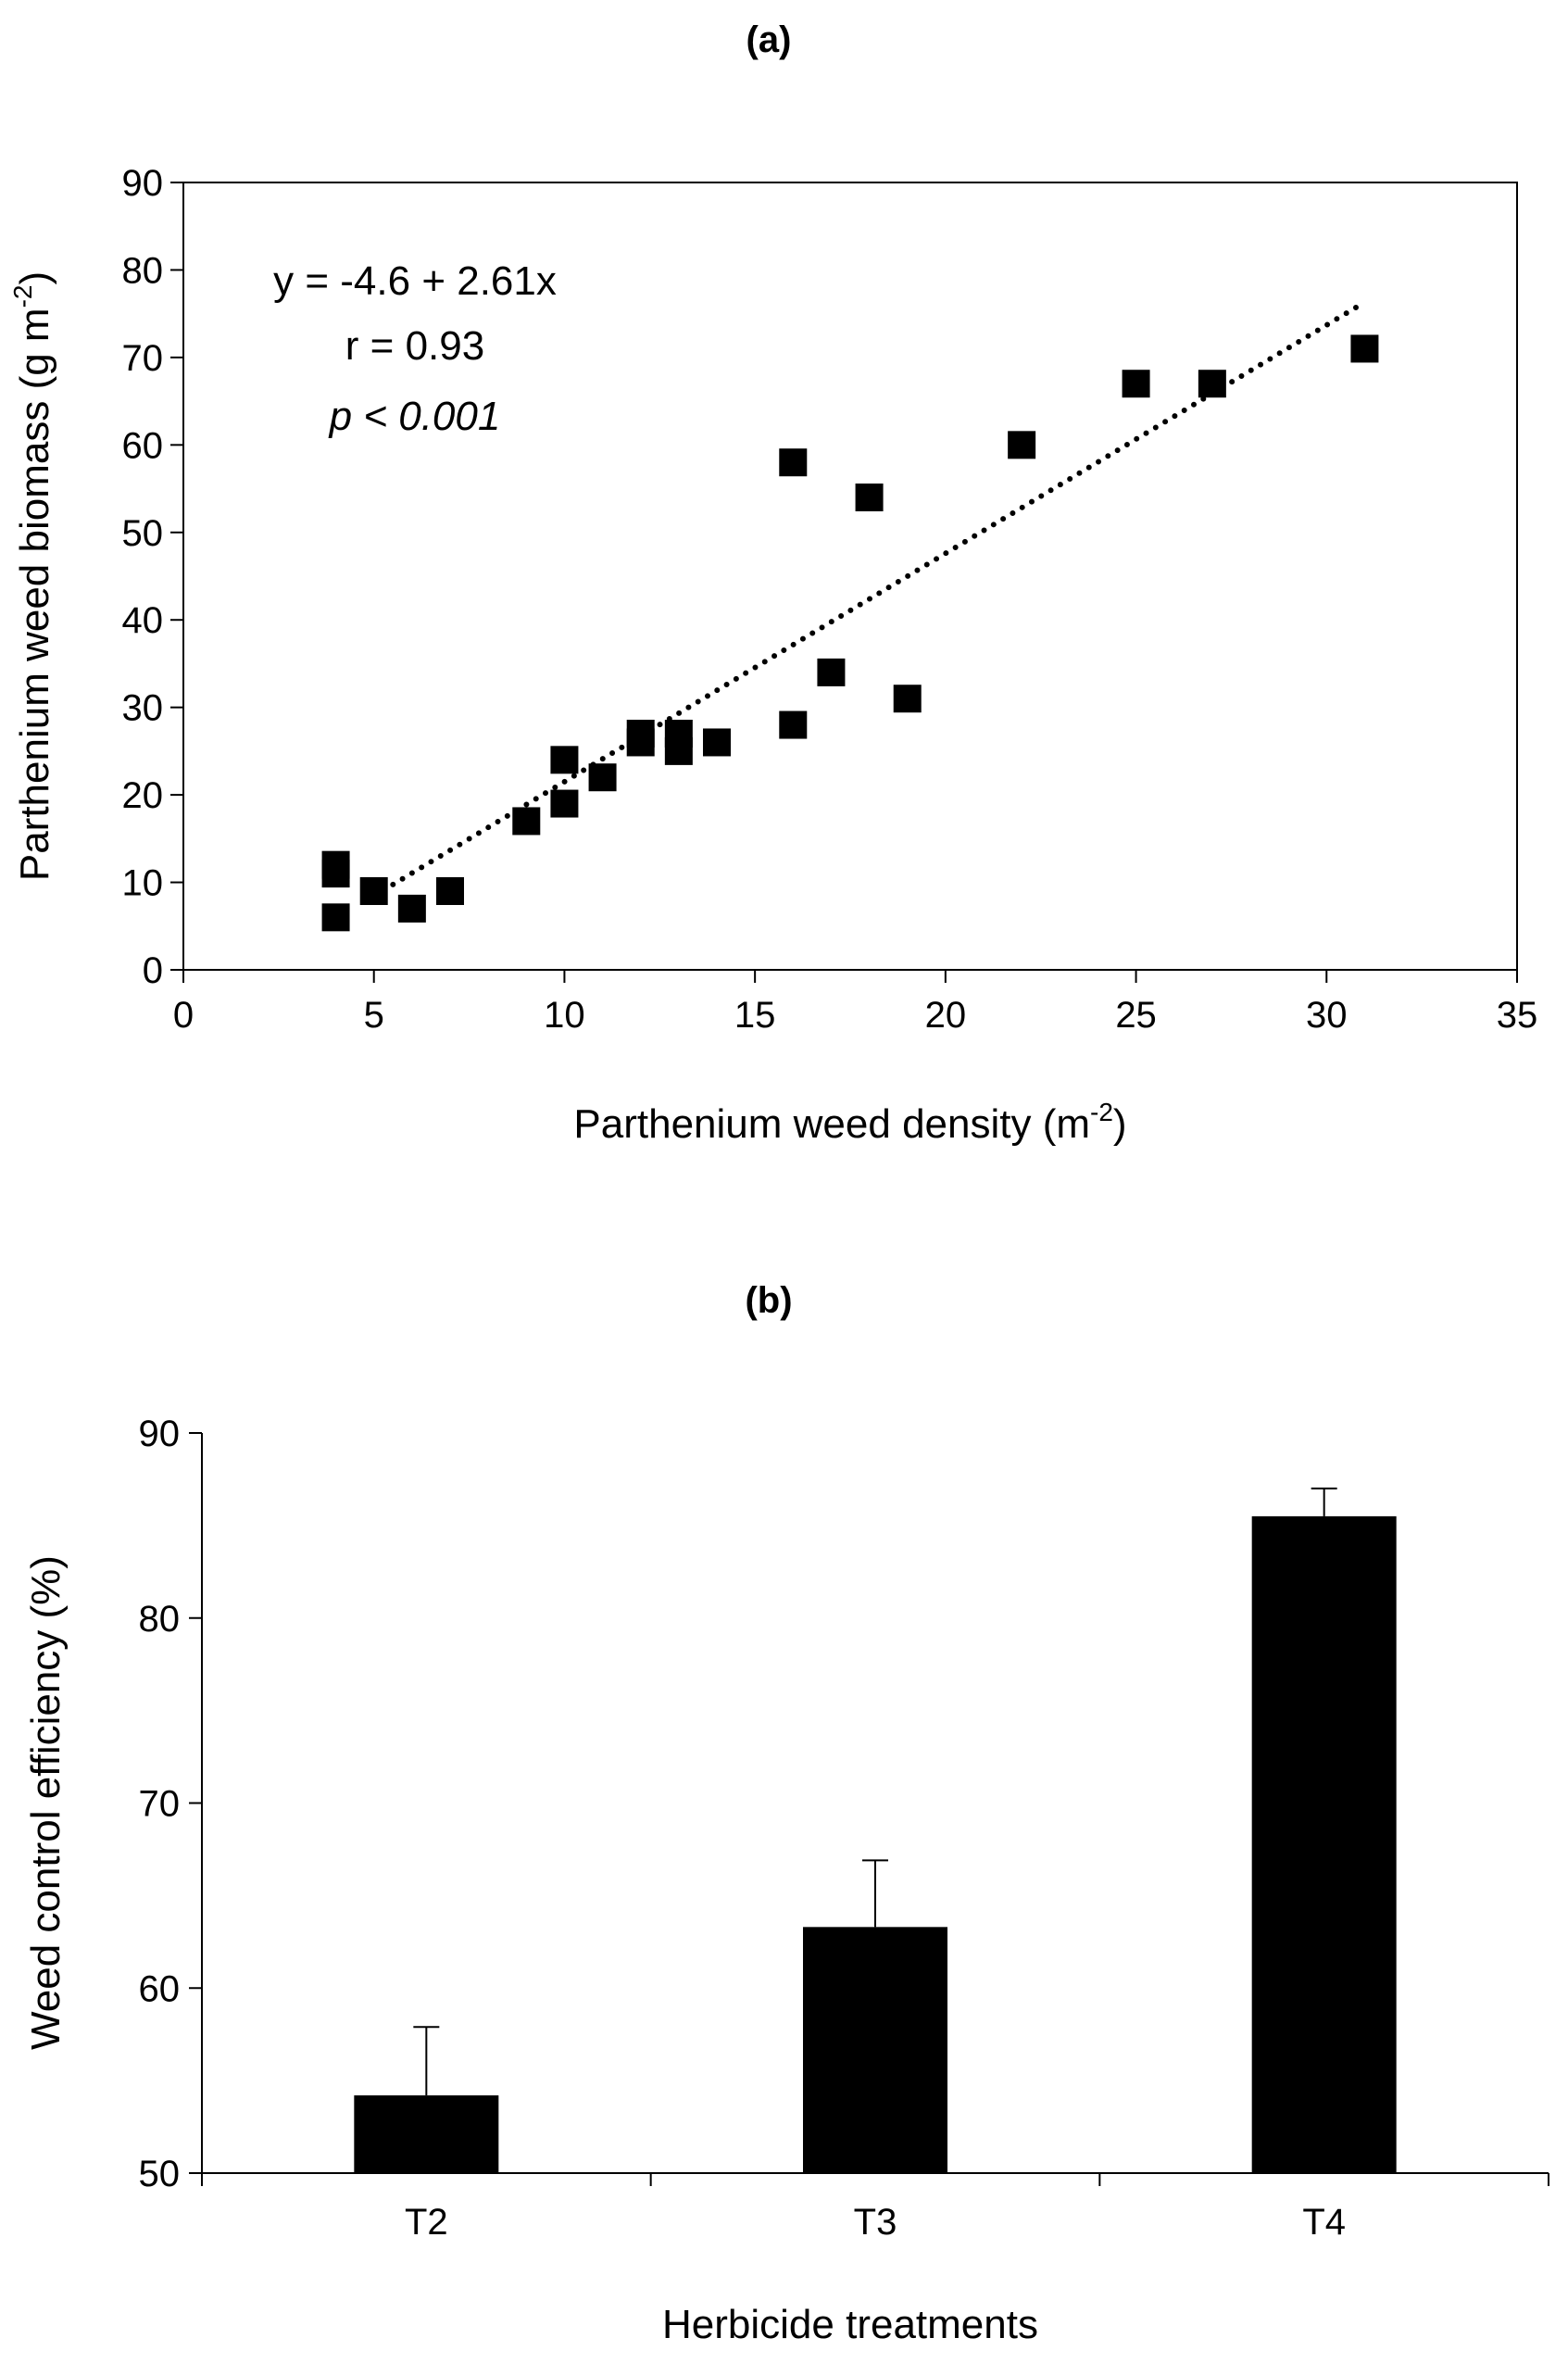 The width and height of the screenshot is (1568, 2363). I want to click on scatter-y-tick-label: 30, so click(143, 708).